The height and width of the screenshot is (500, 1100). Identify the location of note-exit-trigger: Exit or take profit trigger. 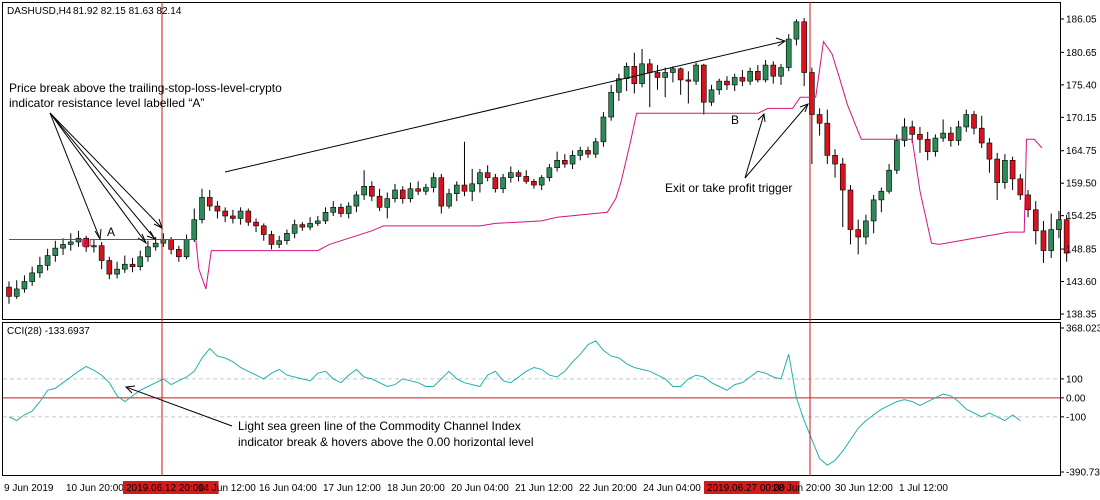
(728, 188).